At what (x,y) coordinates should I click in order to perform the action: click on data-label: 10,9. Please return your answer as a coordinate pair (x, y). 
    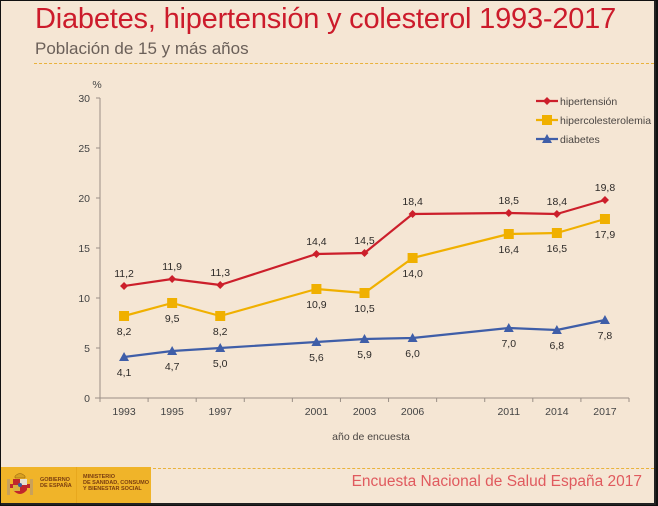
    Looking at the image, I should click on (316, 305).